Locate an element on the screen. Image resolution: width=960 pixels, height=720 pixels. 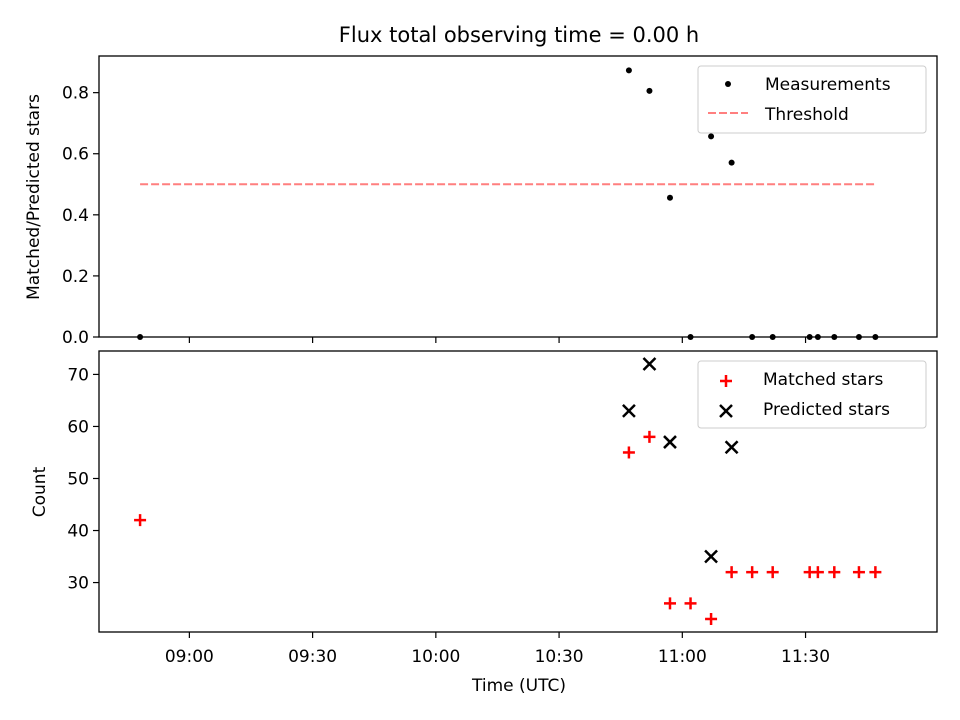
panel-ratio-xticks is located at coordinates (497, 340).